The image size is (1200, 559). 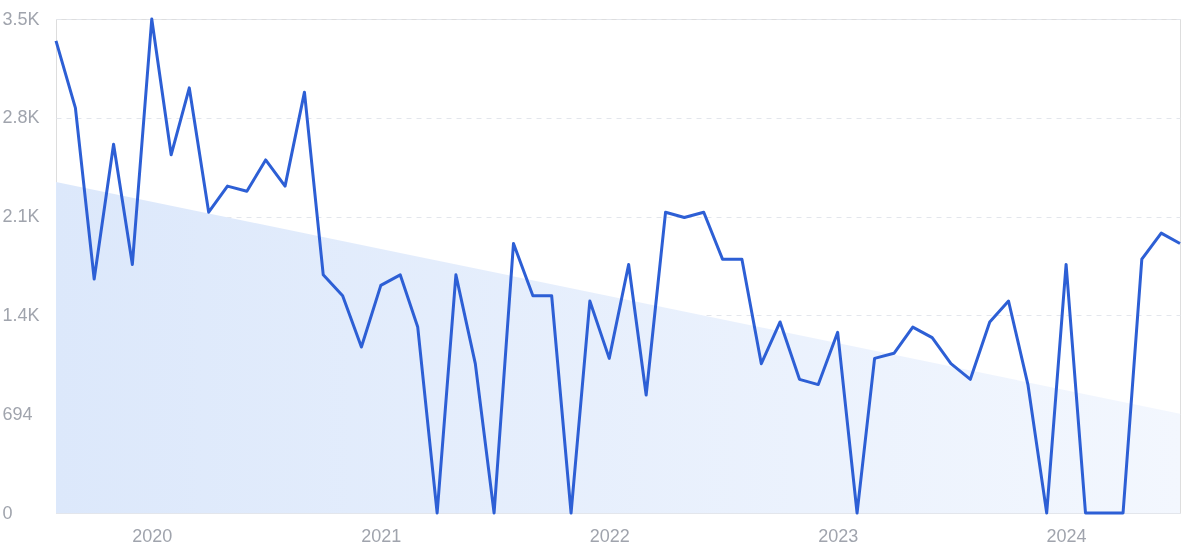 What do you see at coordinates (17, 413) in the screenshot?
I see `y-tick-label: 694` at bounding box center [17, 413].